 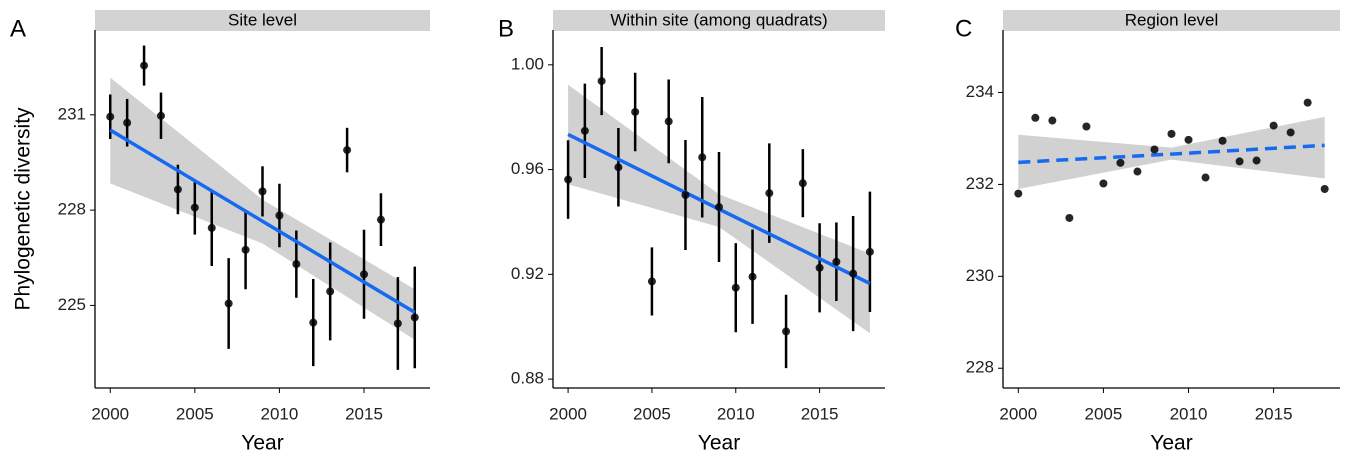 I want to click on y-tick-label: 1.00, so click(x=527, y=63).